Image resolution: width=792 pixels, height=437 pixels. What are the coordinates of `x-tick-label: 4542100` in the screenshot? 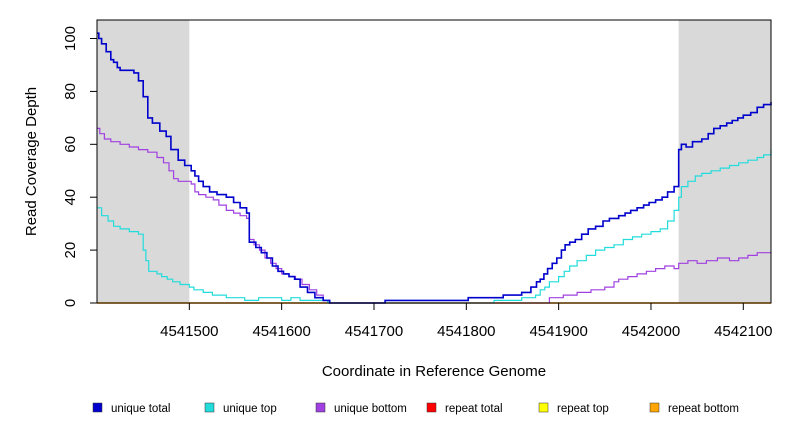 It's located at (743, 331).